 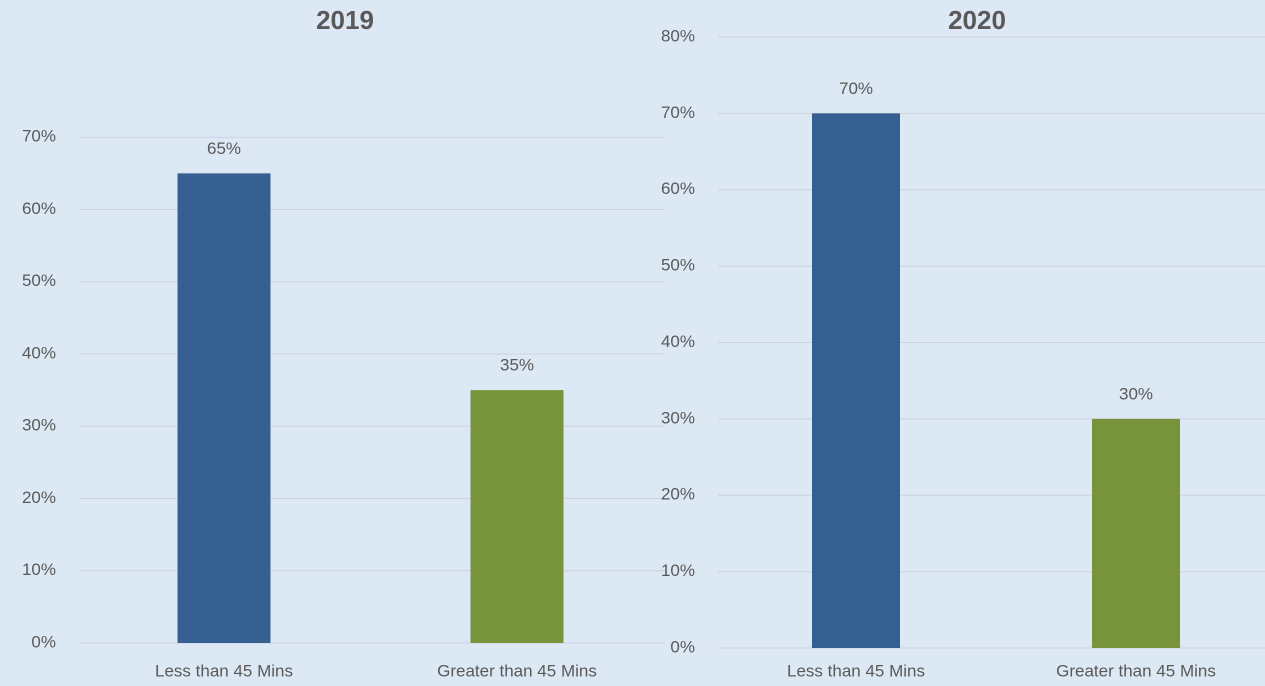 I want to click on chart-title: 2020, so click(x=977, y=20).